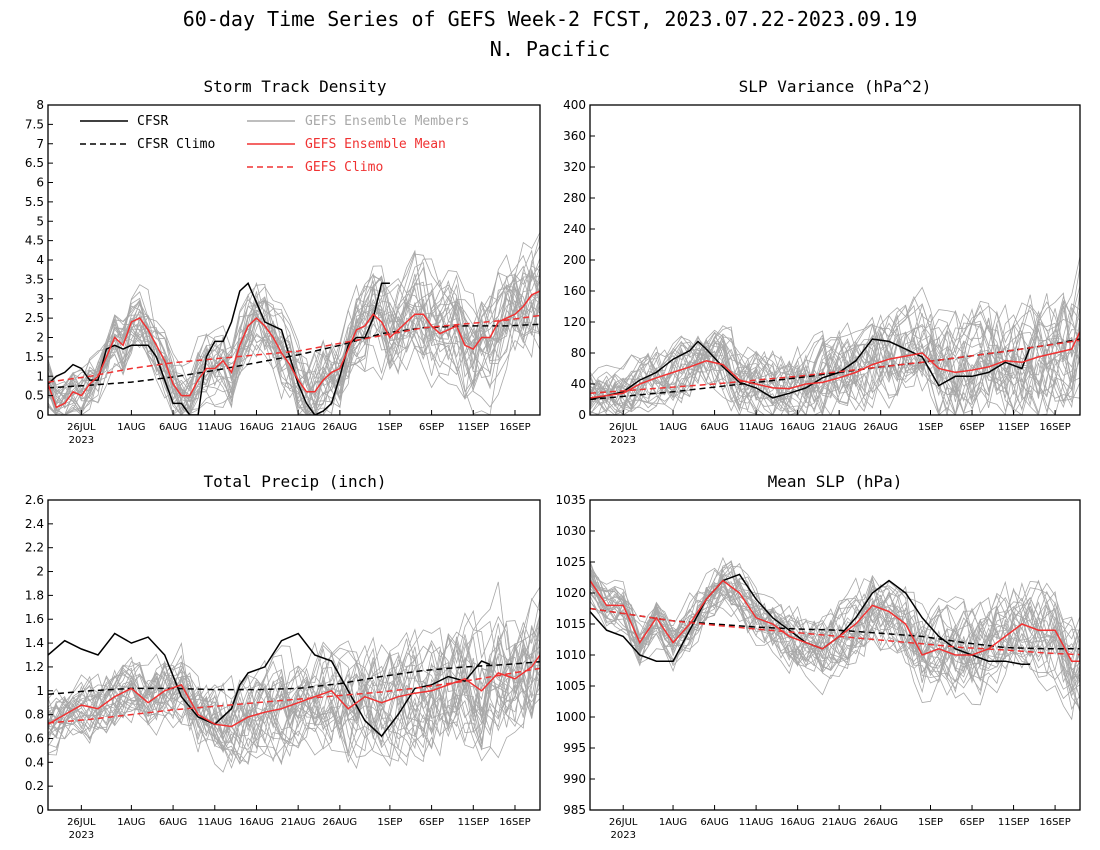  I want to click on plot-area, so click(294, 677).